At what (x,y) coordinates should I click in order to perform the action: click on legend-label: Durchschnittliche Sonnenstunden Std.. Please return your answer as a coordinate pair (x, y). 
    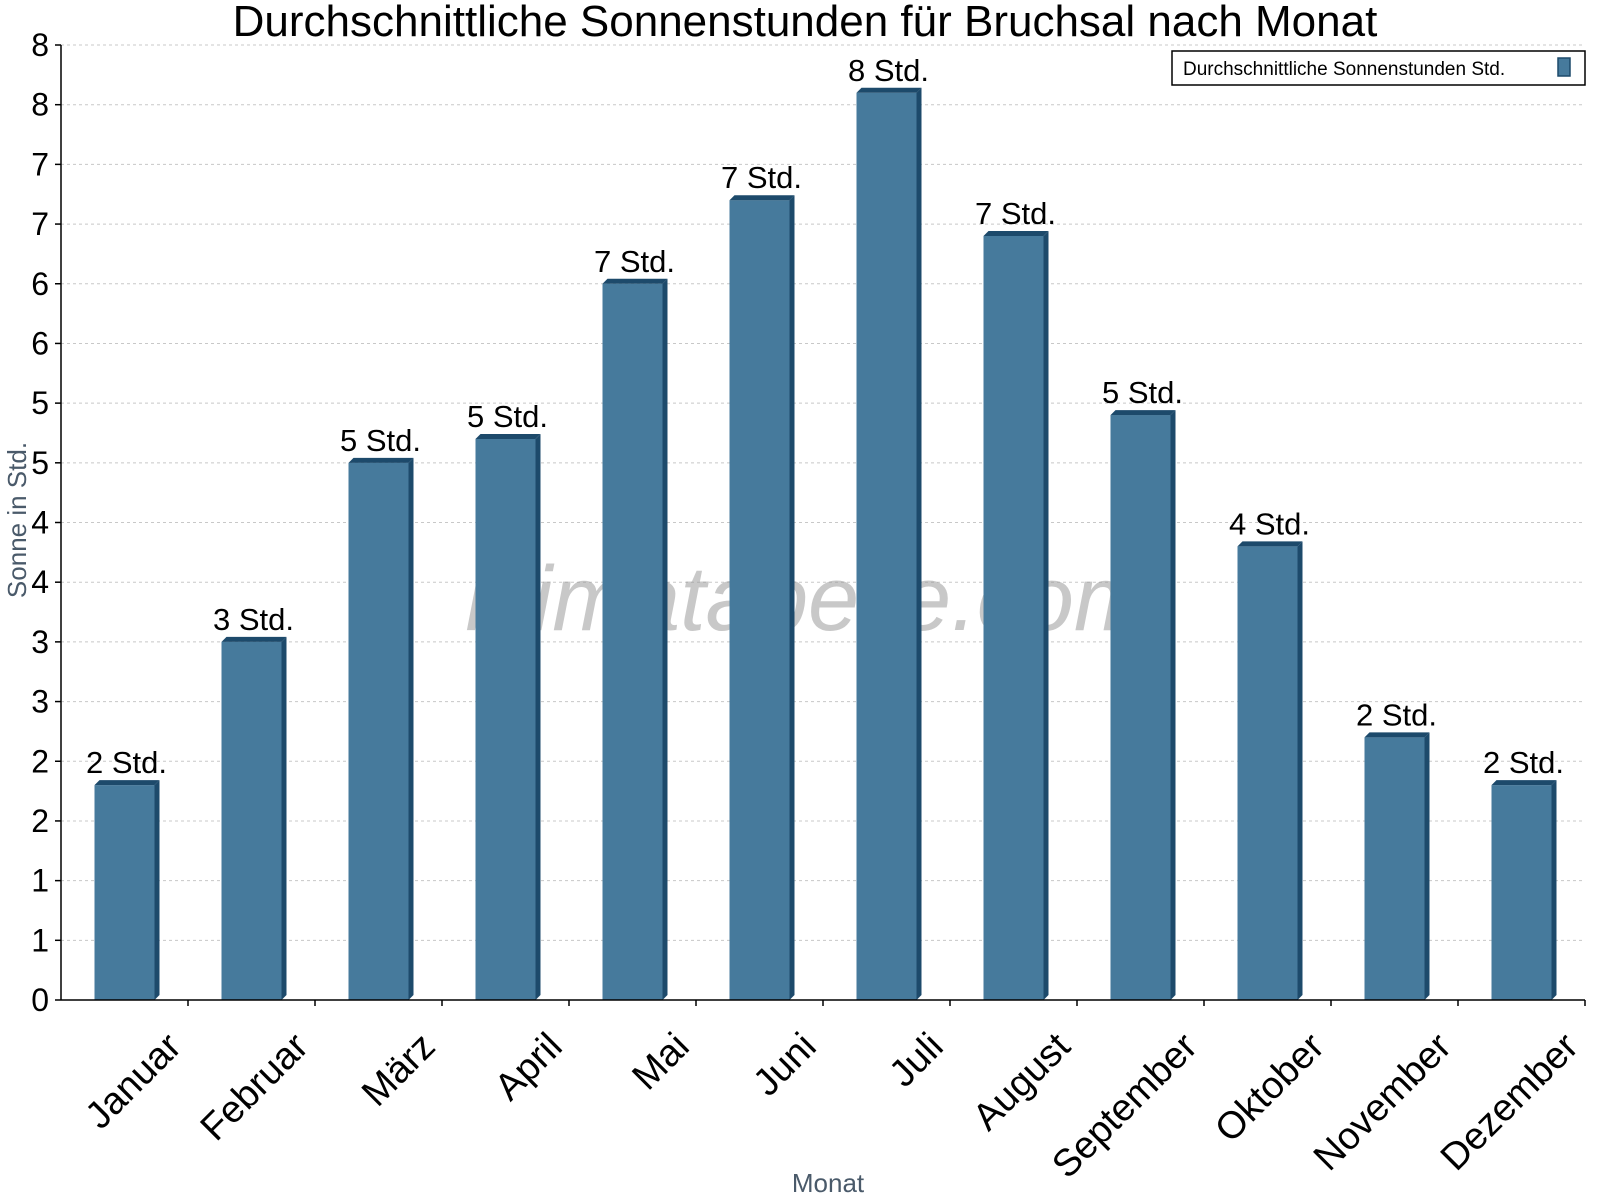
    Looking at the image, I should click on (1344, 69).